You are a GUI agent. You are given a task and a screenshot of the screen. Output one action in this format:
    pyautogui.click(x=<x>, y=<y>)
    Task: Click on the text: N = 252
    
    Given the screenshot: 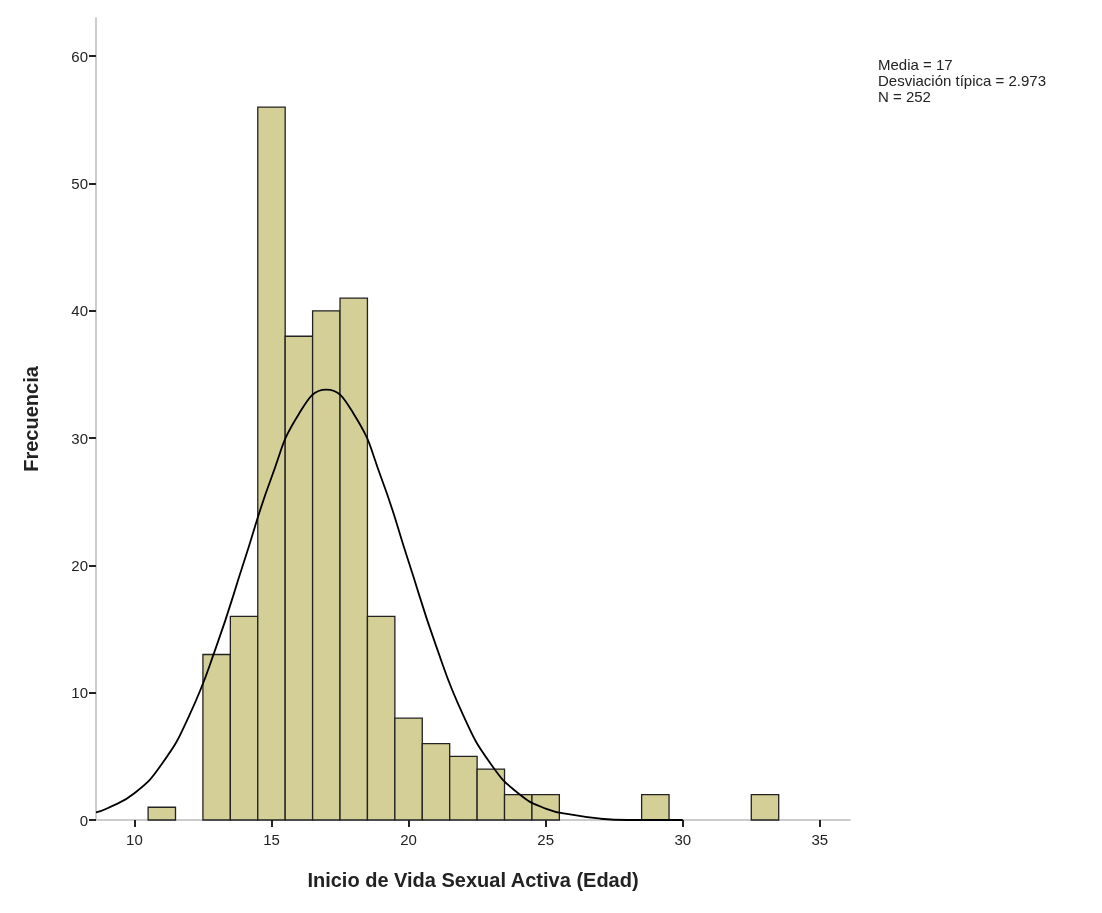 What is the action you would take?
    pyautogui.click(x=904, y=96)
    